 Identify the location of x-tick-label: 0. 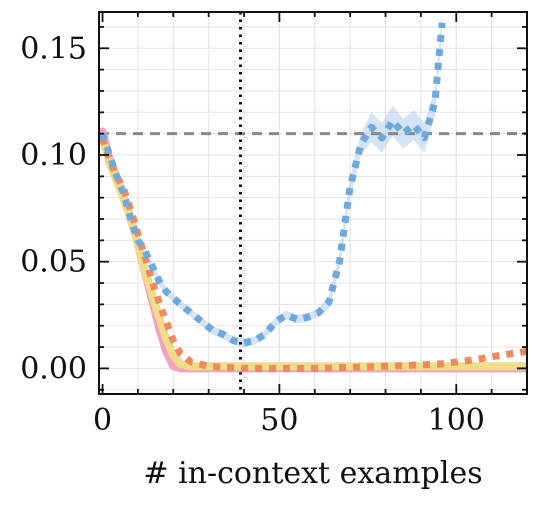
(102, 420).